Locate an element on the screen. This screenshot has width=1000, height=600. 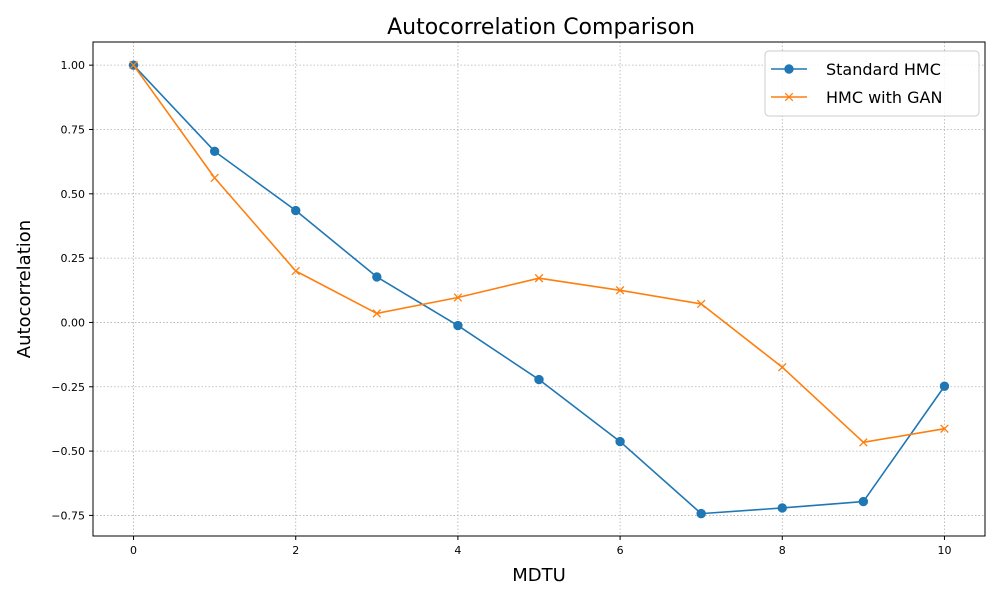
y-tick-label: 0.75 is located at coordinates (73, 129).